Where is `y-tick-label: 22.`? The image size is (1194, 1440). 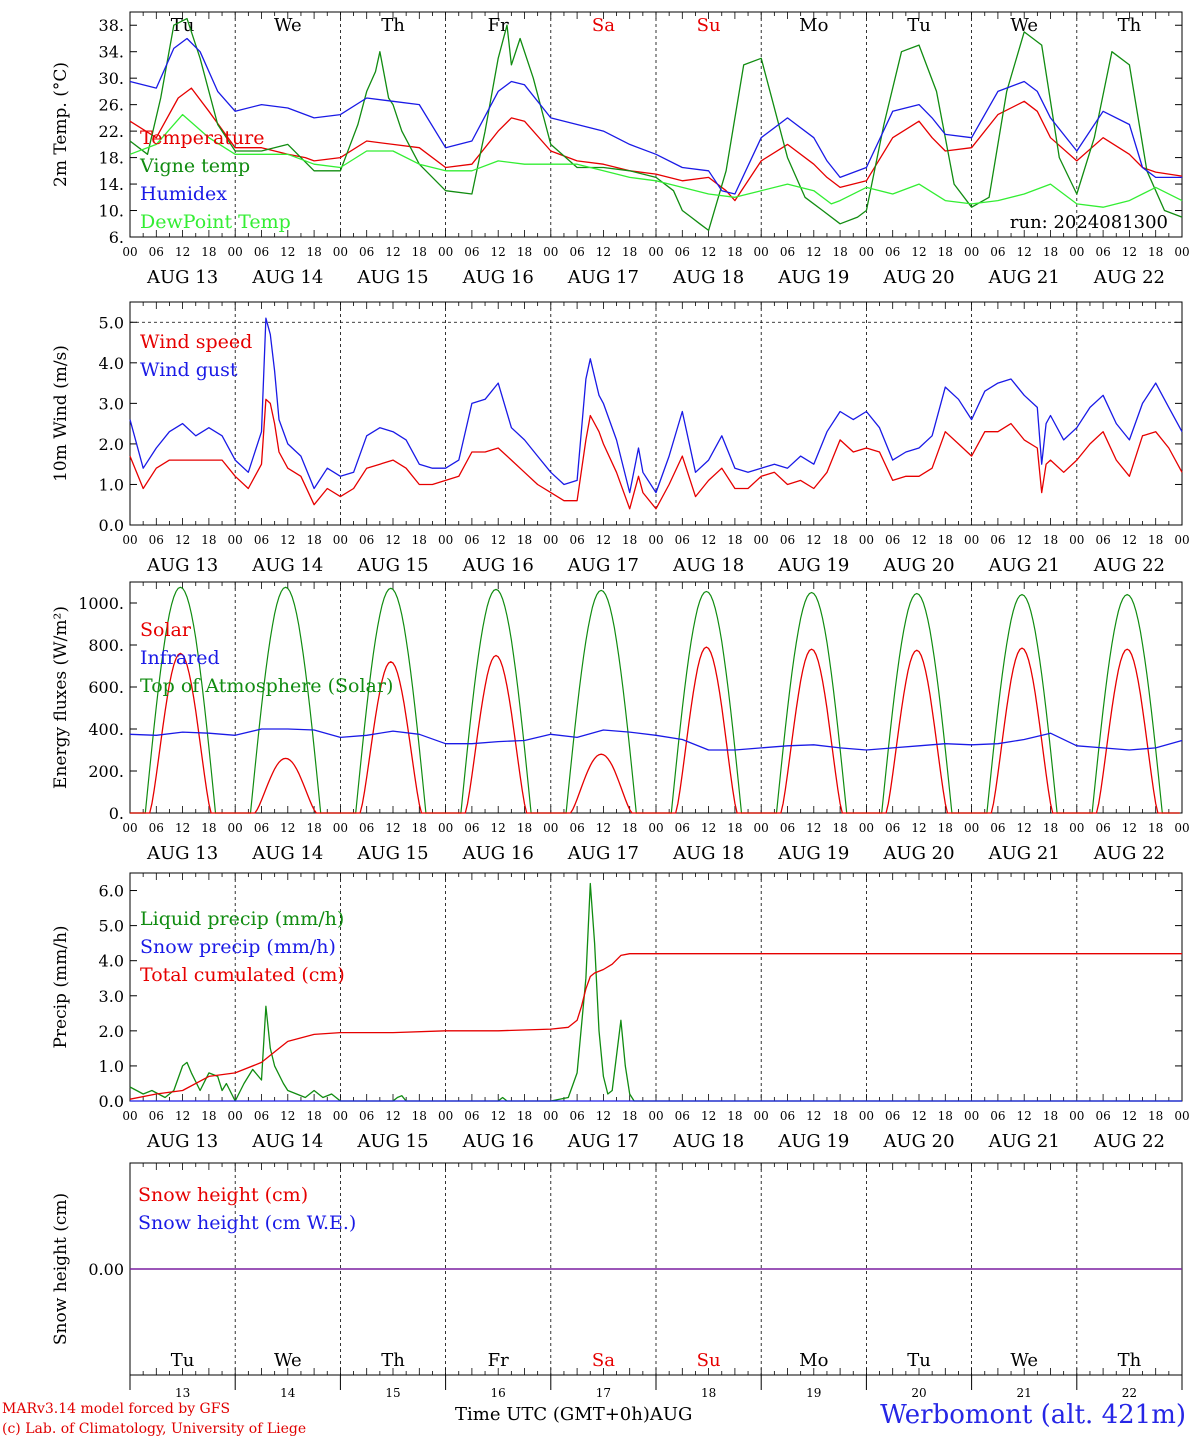
y-tick-label: 22. is located at coordinates (111, 131).